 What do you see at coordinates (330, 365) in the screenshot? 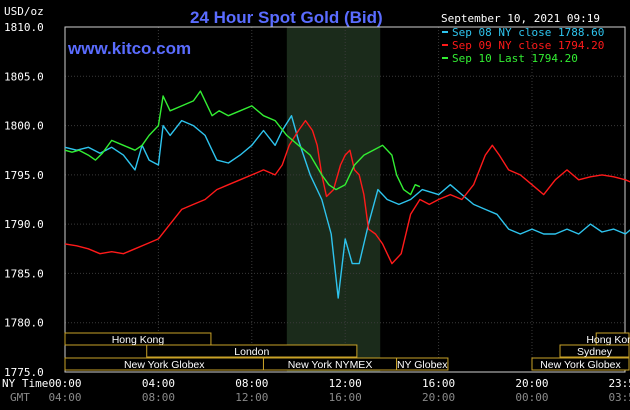
I see `session-label: New York NYMEX` at bounding box center [330, 365].